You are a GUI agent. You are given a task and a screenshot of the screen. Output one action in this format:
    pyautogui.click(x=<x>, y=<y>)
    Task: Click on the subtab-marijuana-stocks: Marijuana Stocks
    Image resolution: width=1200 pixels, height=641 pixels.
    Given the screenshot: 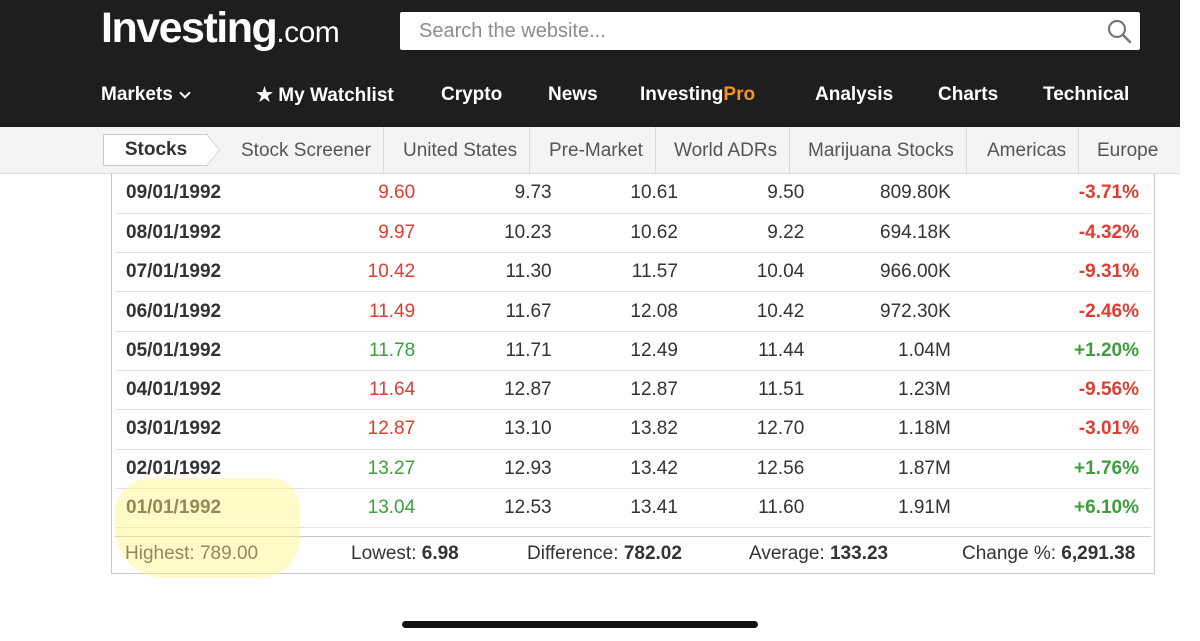 What is the action you would take?
    pyautogui.click(x=881, y=150)
    